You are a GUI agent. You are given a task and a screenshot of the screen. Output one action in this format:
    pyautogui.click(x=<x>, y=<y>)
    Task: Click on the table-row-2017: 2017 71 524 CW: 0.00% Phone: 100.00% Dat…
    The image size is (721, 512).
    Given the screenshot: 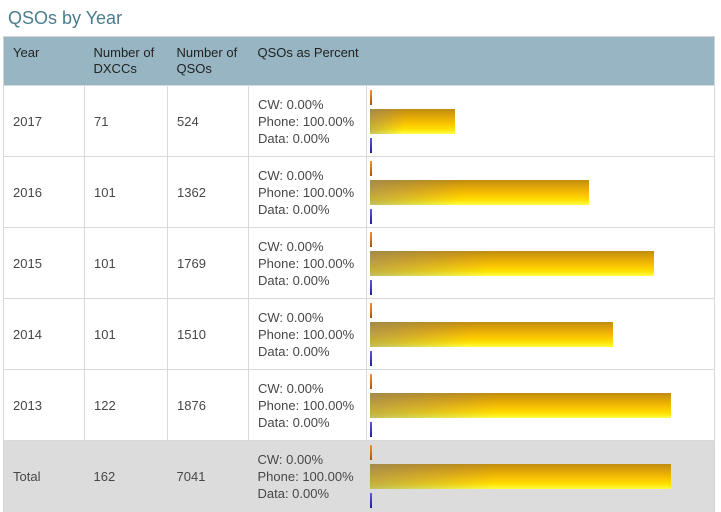 What is the action you would take?
    pyautogui.click(x=359, y=121)
    